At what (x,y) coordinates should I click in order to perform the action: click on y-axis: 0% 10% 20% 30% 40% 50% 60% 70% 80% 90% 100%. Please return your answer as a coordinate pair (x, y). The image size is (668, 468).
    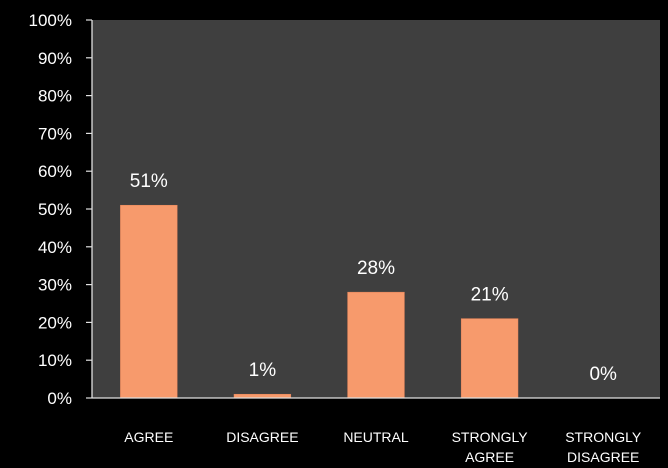
    Looking at the image, I should click on (61, 209).